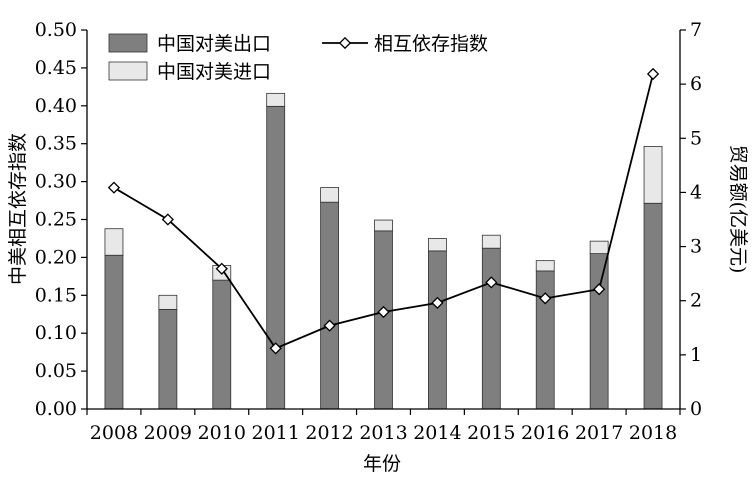 This screenshot has width=756, height=485. Describe the element at coordinates (56, 409) in the screenshot. I see `y-left-tick-label: 0.00` at that location.